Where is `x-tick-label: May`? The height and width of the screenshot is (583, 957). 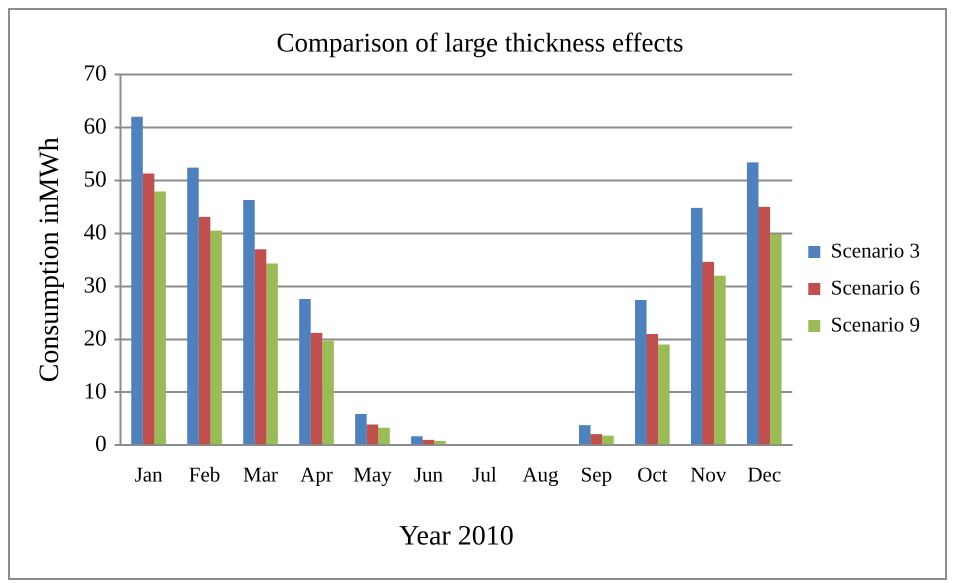 x-tick-label: May is located at coordinates (372, 474).